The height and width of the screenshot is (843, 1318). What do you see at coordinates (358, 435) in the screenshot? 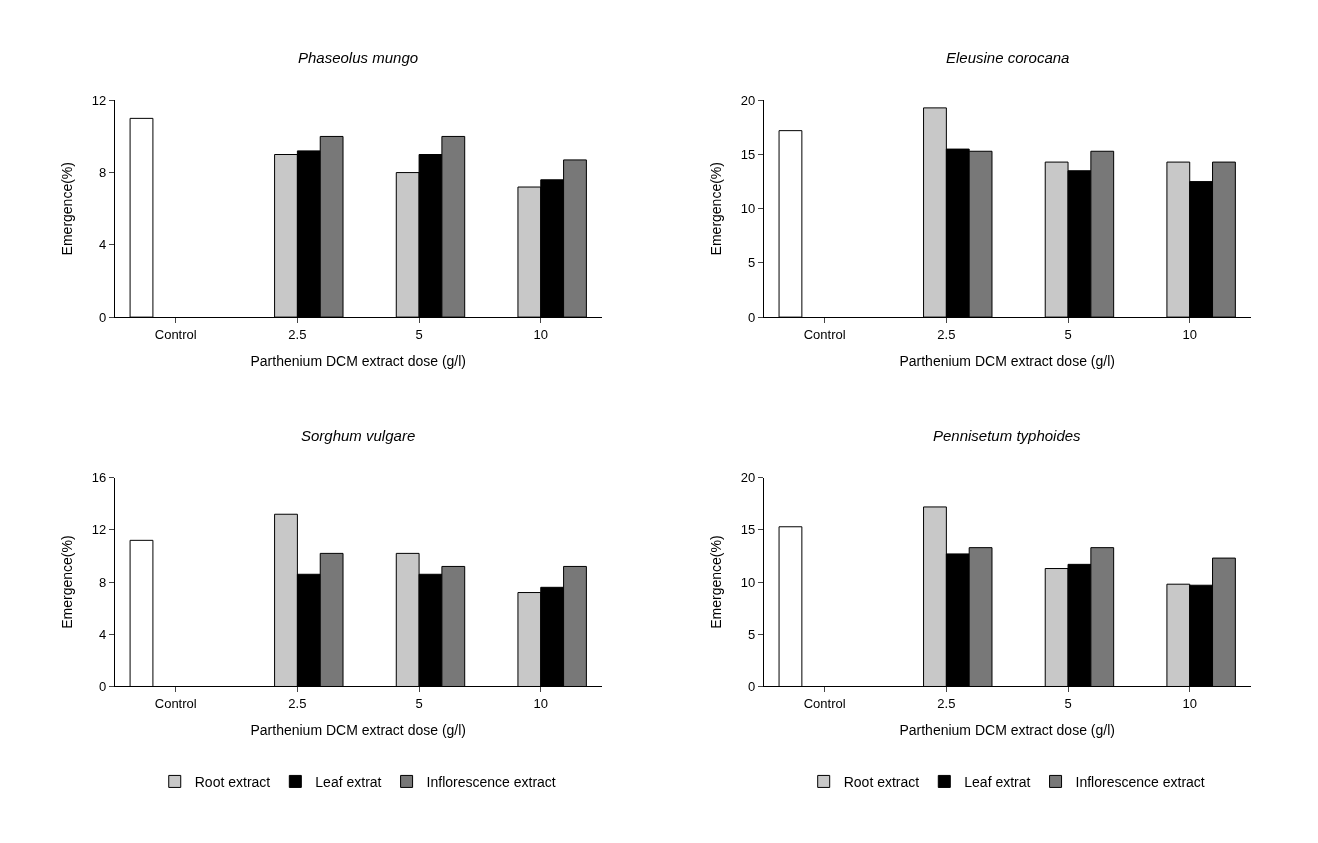
I see `chart-title: Sorghum vulgare` at bounding box center [358, 435].